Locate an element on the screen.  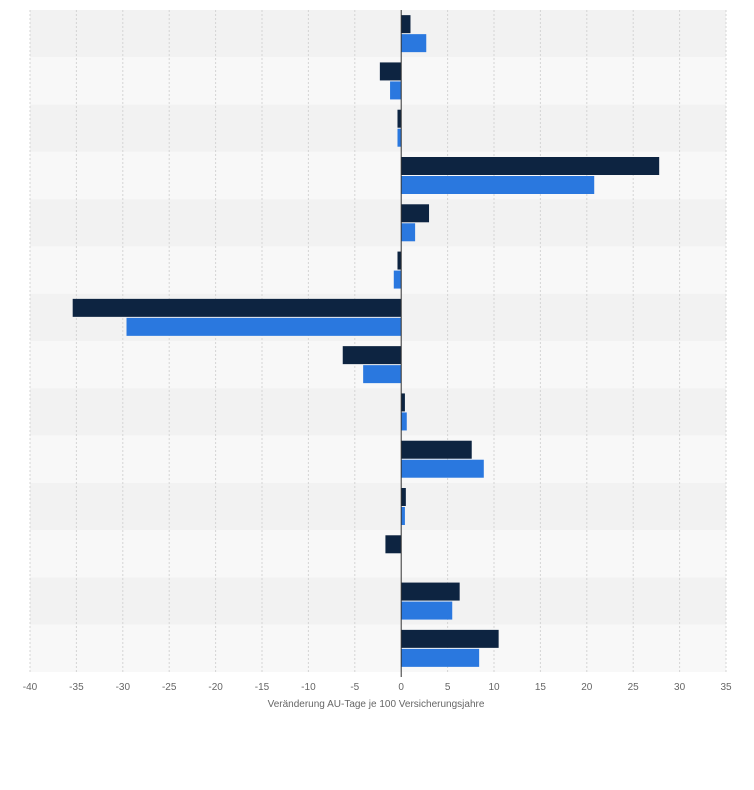
x-tick-label: -20 is located at coordinates (215, 687).